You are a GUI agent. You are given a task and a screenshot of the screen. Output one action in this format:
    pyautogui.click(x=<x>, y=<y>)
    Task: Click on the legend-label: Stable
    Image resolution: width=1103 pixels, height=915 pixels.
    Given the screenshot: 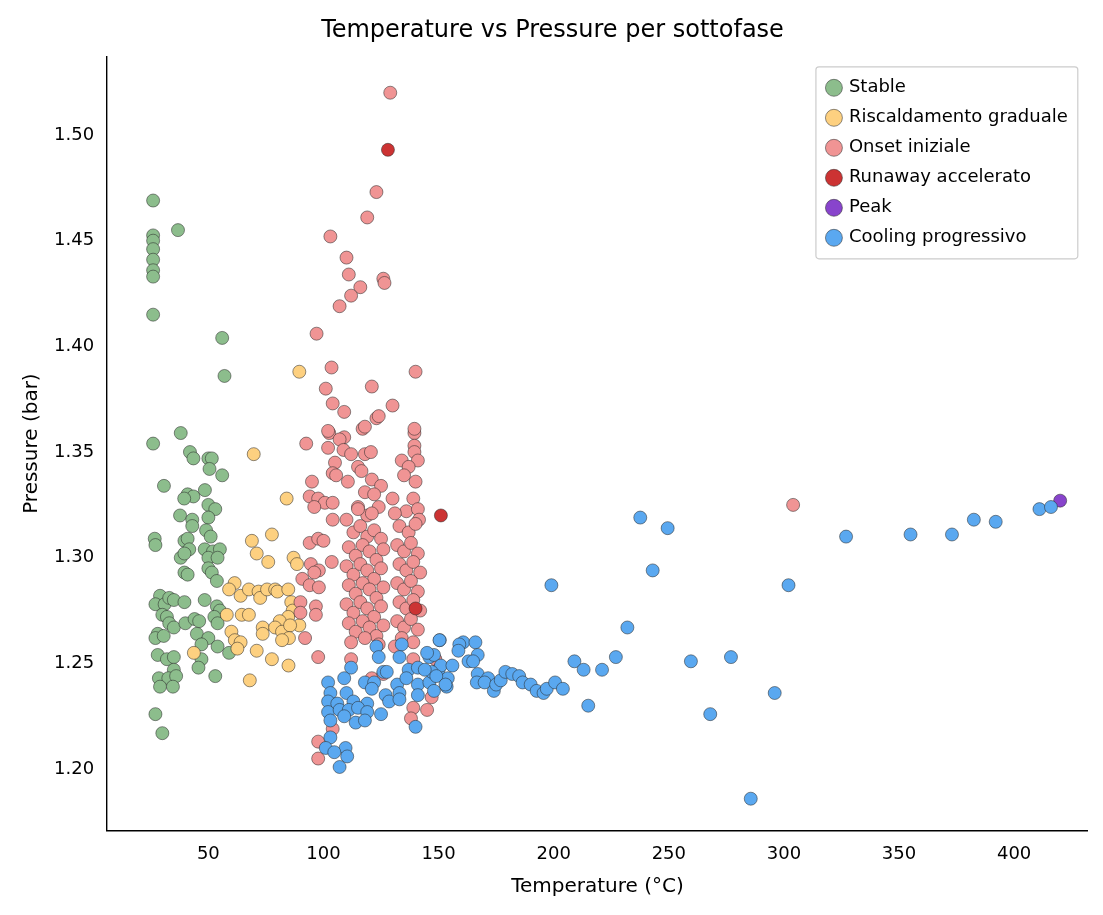 What is the action you would take?
    pyautogui.click(x=877, y=86)
    